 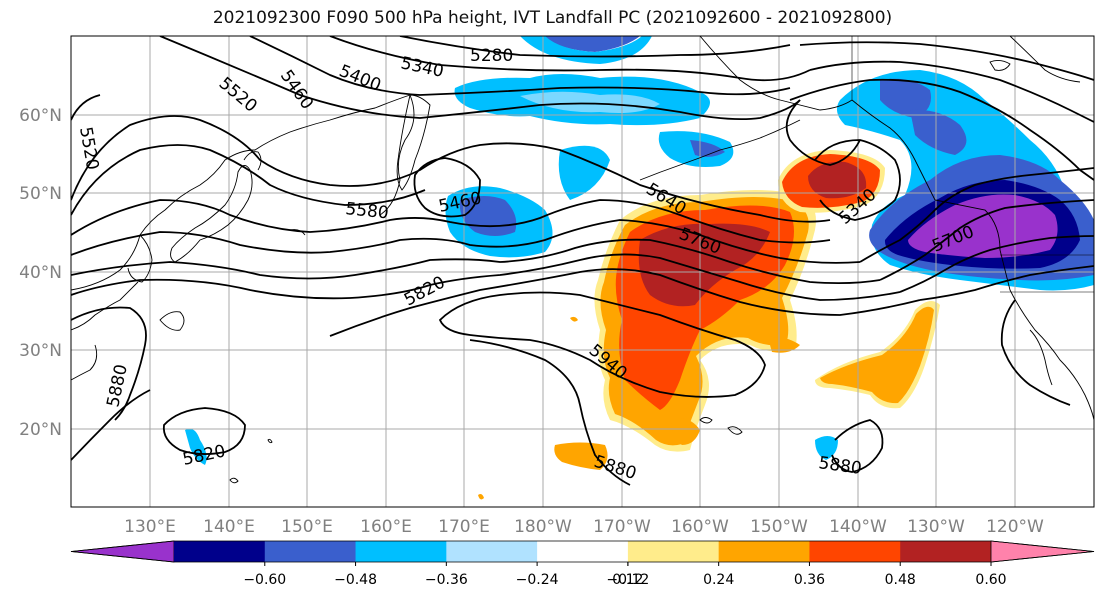 I want to click on colorbar-tick-label: −0.12, so click(x=627, y=580).